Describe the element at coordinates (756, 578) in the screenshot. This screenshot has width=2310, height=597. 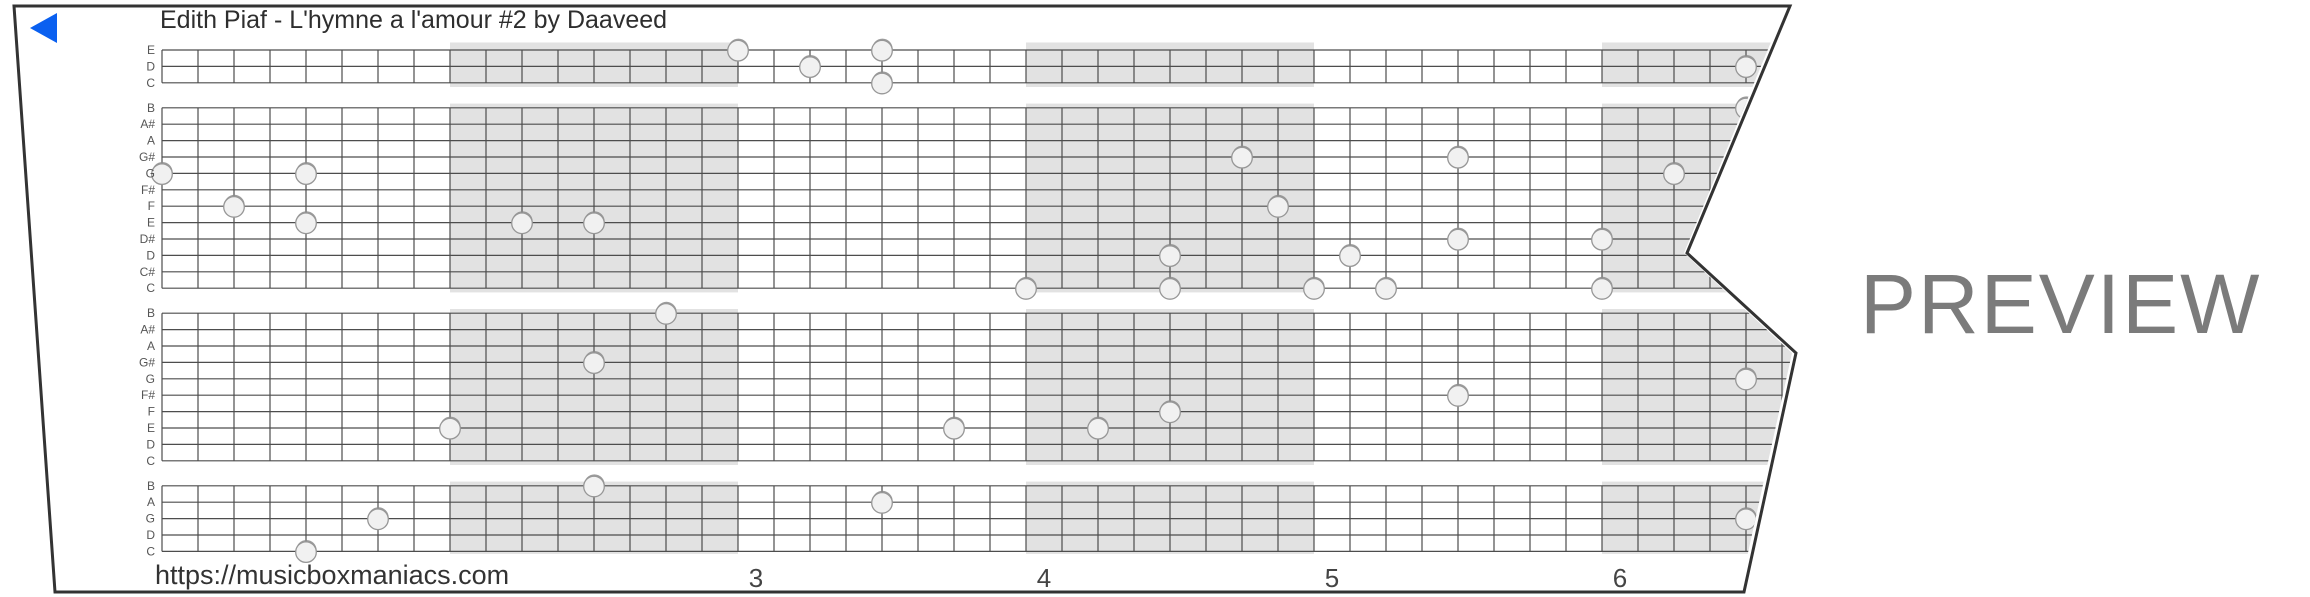
I see `measure-number: 3` at that location.